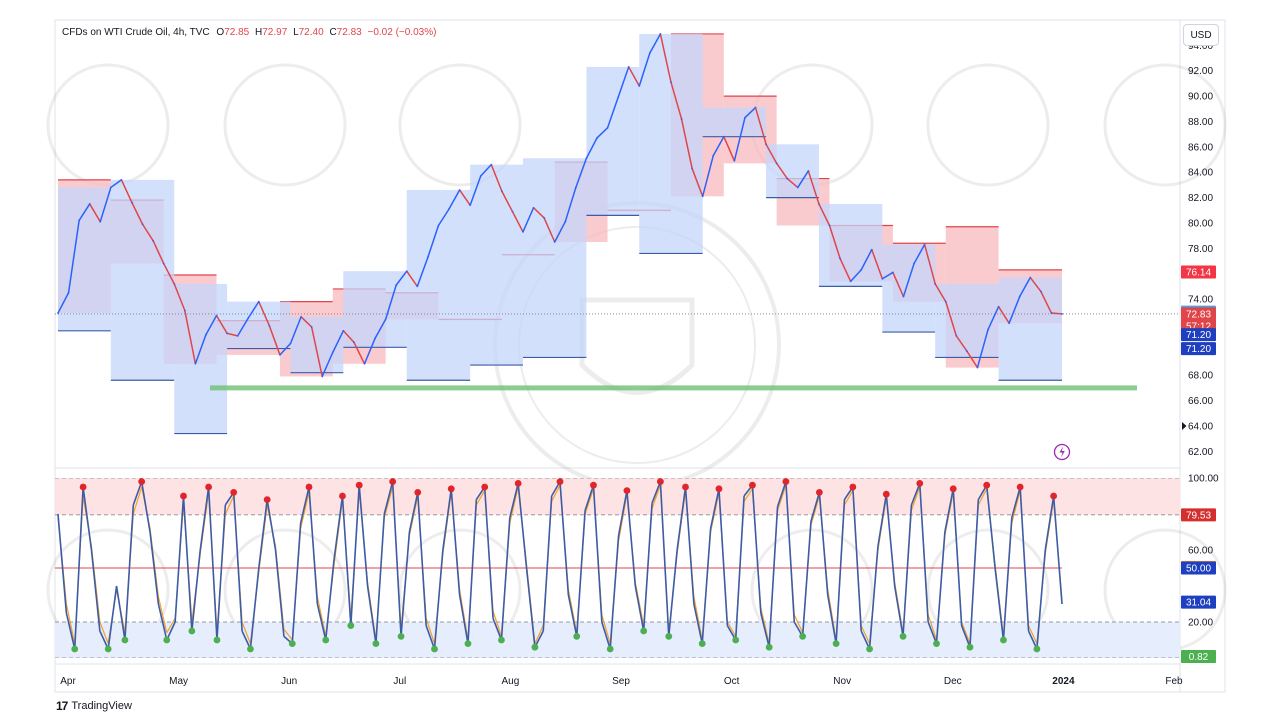 Image resolution: width=1280 pixels, height=725 pixels. What do you see at coordinates (1198, 349) in the screenshot?
I see `support-price-tag-2-bg` at bounding box center [1198, 349].